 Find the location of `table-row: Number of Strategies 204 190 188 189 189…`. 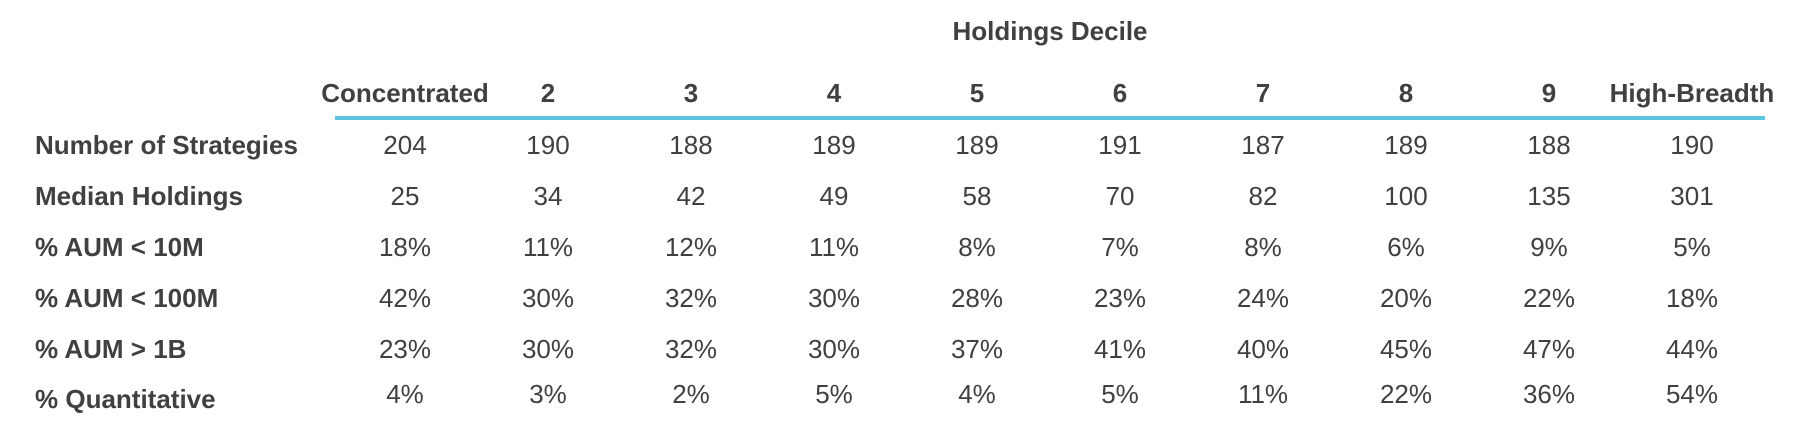

table-row: Number of Strategies 204 190 188 189 189… is located at coordinates (901, 147).